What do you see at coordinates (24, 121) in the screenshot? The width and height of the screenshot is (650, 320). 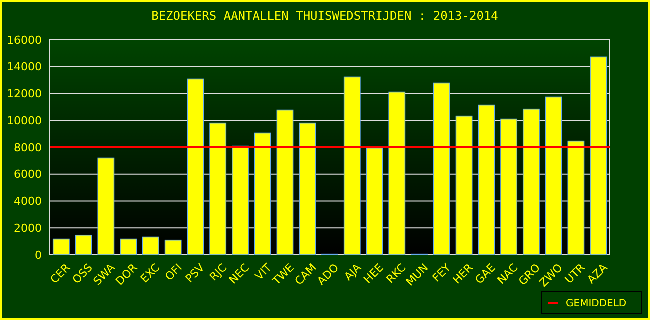 I see `y-tick-label: 10000` at bounding box center [24, 121].